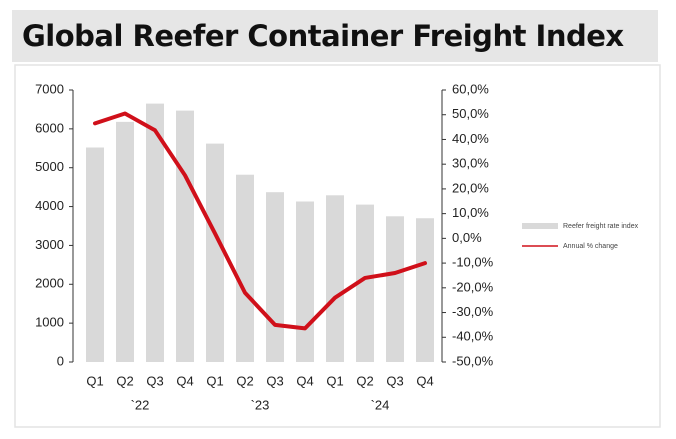 This screenshot has width=676, height=439. I want to click on y-tick-label: 2000, so click(49, 283).